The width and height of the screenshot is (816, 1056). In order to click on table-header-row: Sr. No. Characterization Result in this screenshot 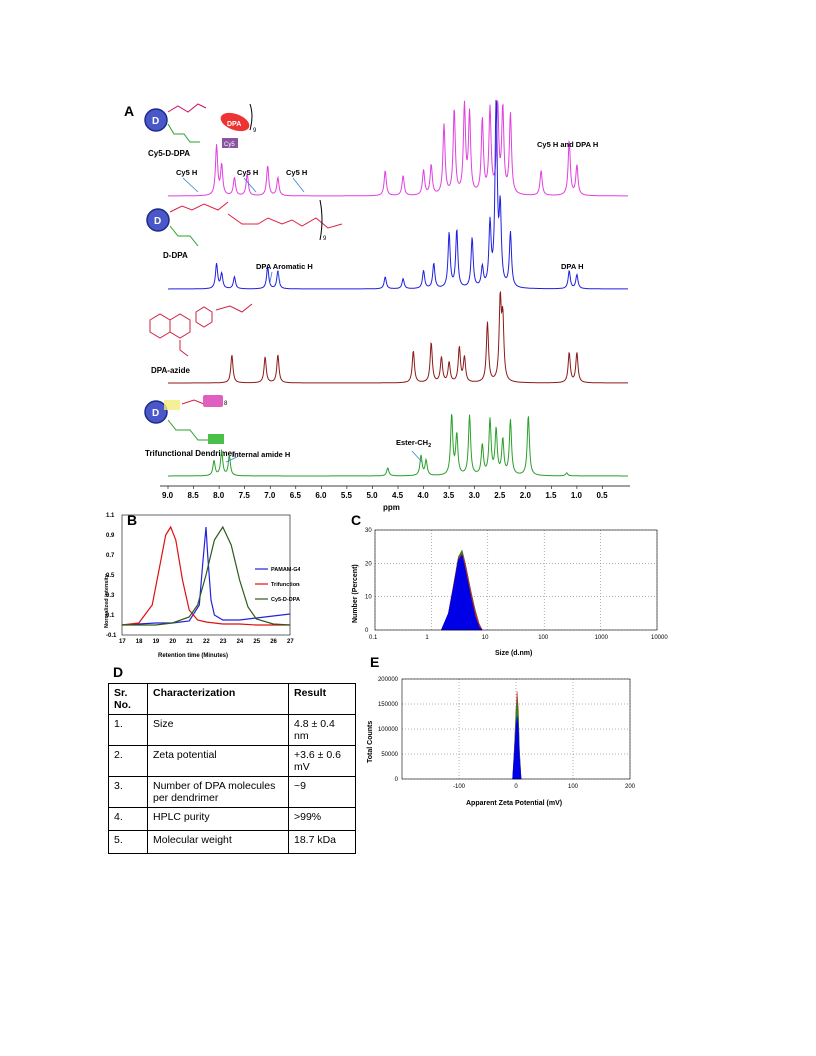, I will do `click(232, 699)`.